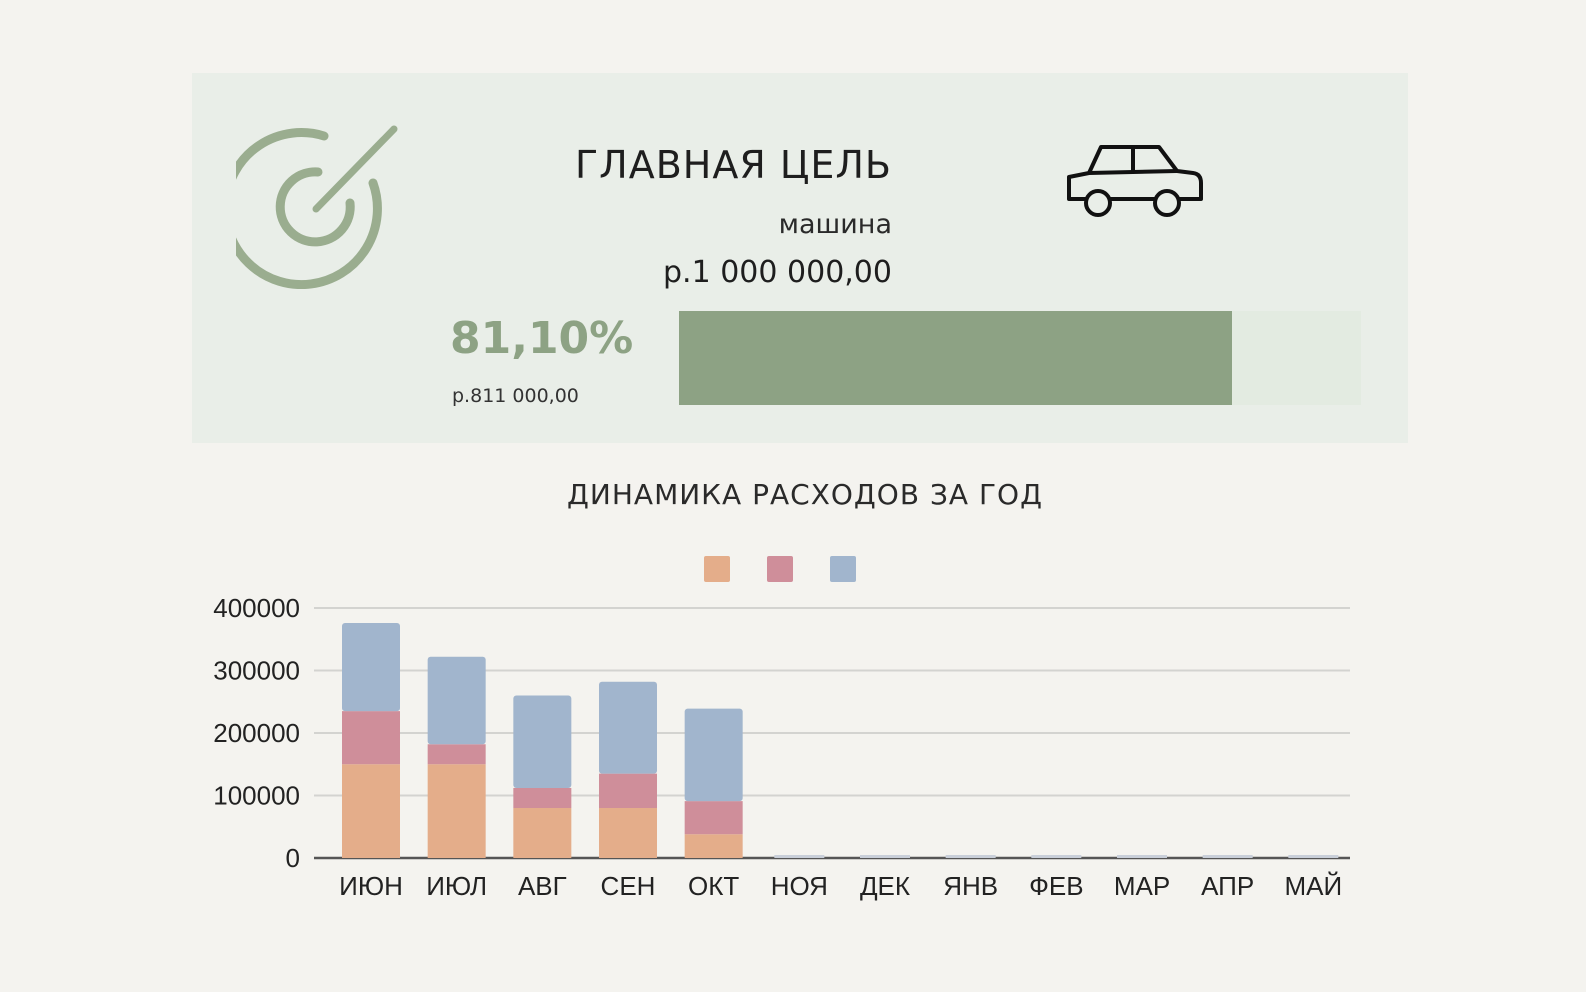  Describe the element at coordinates (835, 224) in the screenshot. I see `goal-name: машина` at that location.